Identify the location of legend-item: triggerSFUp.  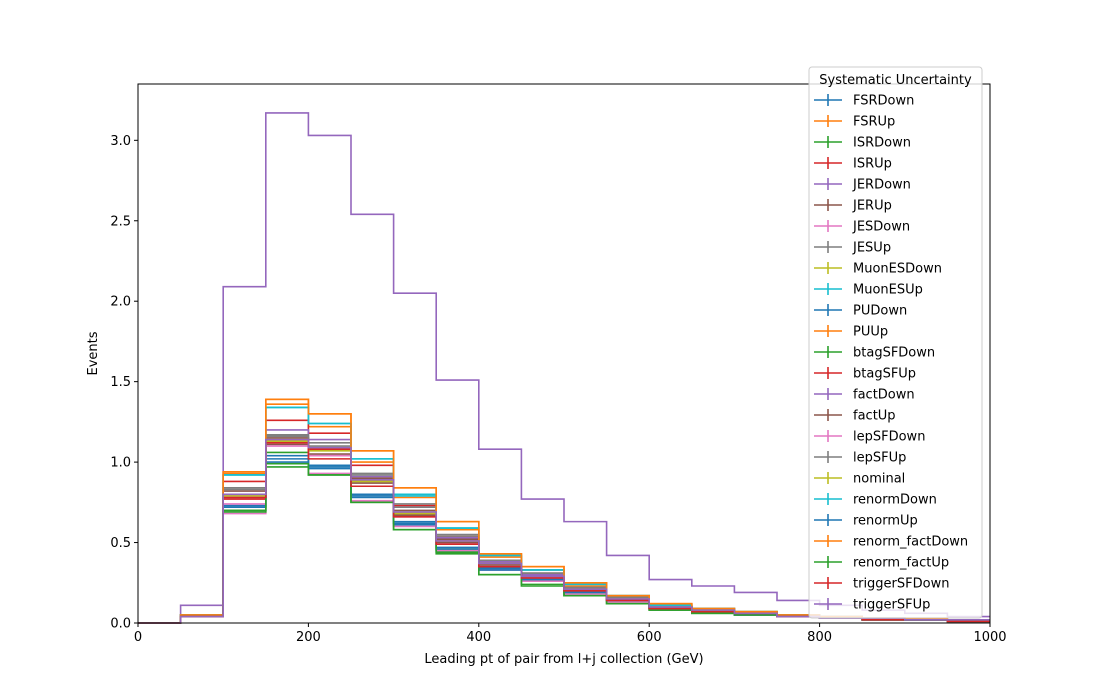
(872, 605).